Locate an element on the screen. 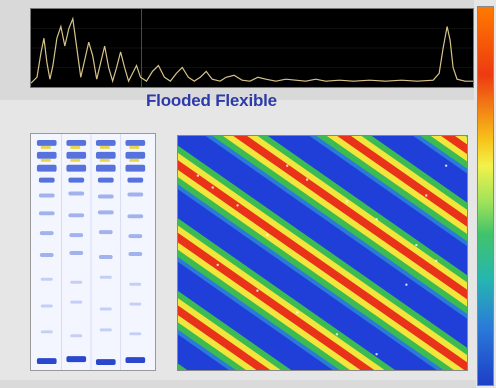 The height and width of the screenshot is (388, 496). colorbar is located at coordinates (485, 196).